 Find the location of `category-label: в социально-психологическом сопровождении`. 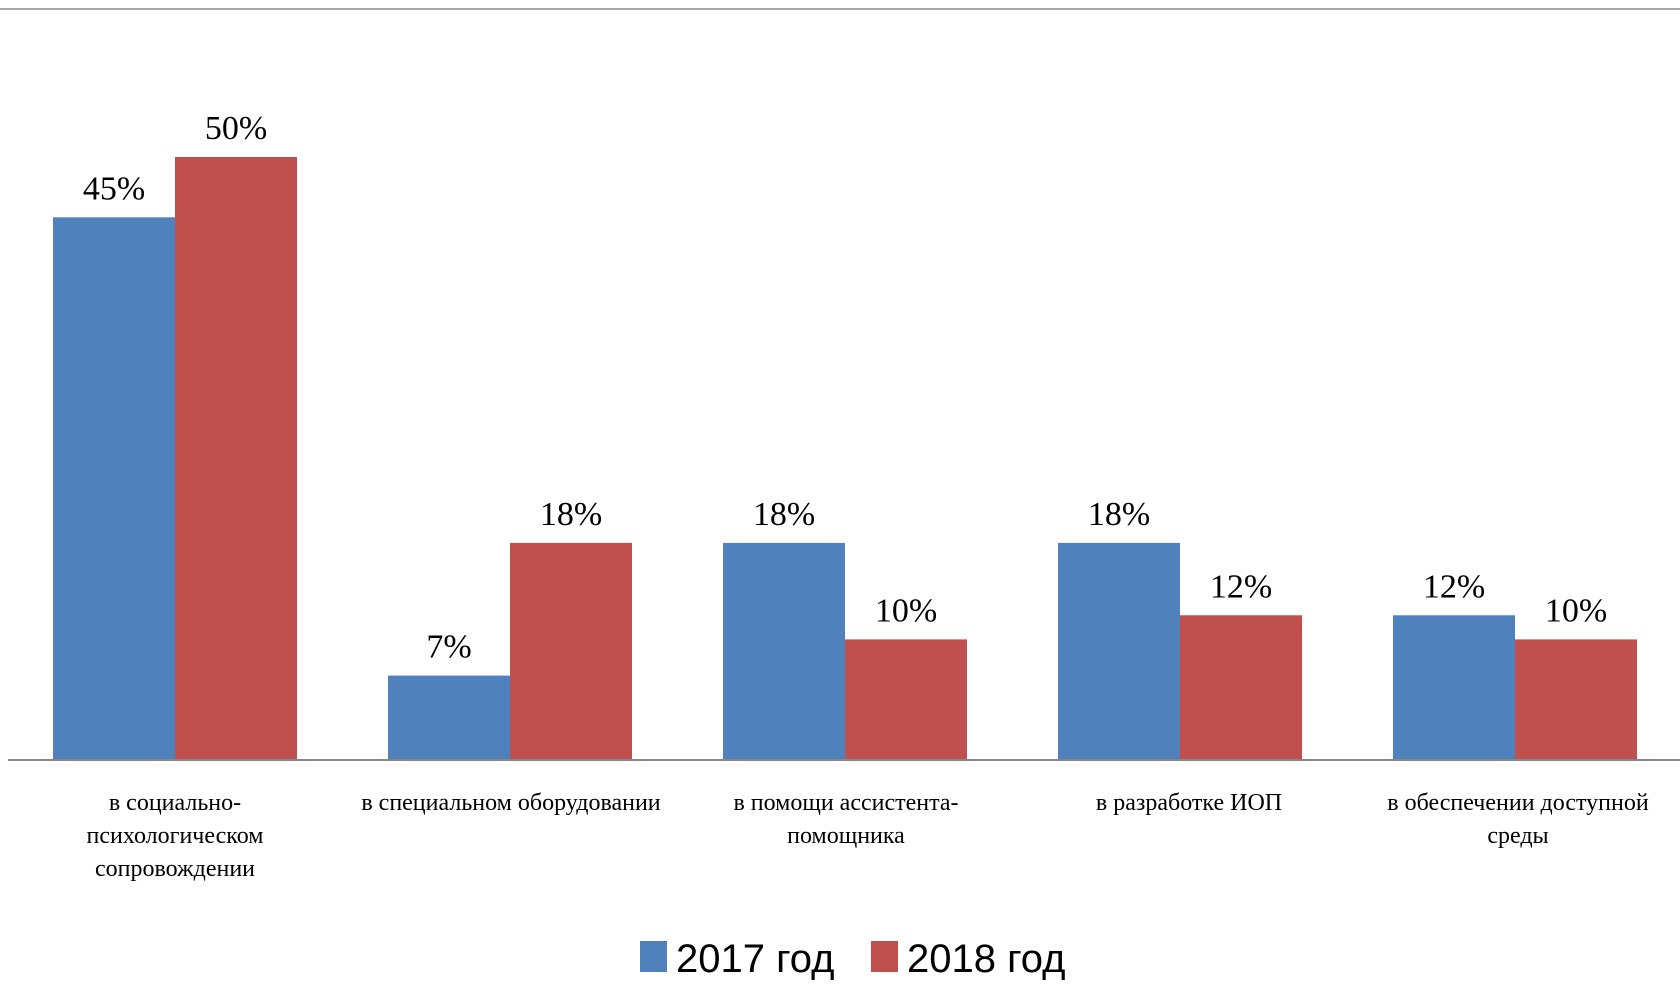

category-label: в социально-психологическом сопровождении is located at coordinates (175, 836).